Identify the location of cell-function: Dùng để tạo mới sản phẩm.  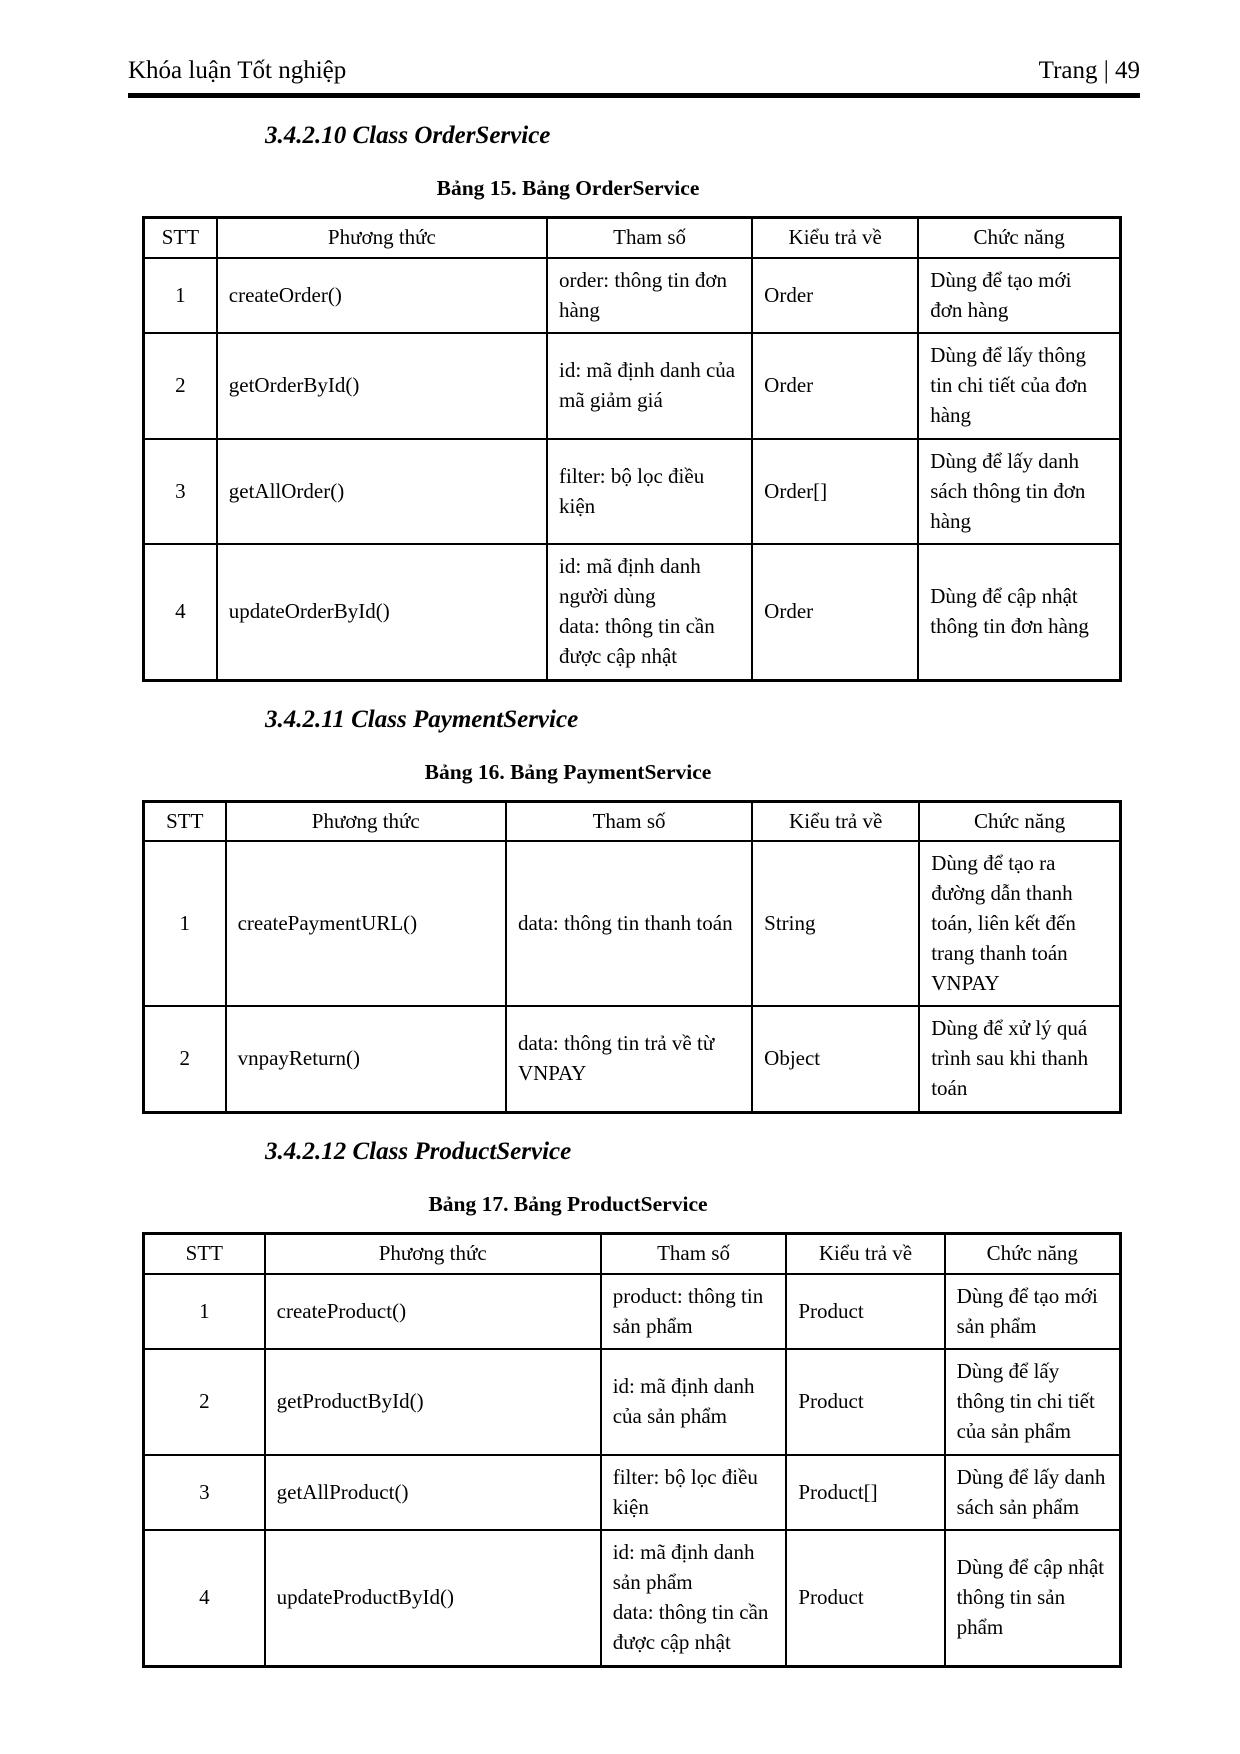
(1032, 1311).